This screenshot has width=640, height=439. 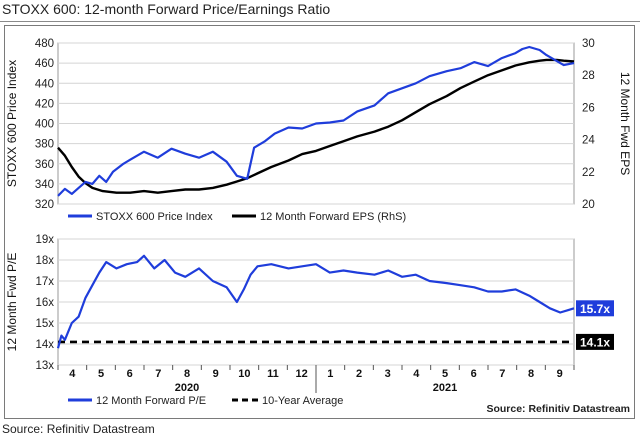 I want to click on eps-y-tick-label: 26, so click(x=588, y=108).